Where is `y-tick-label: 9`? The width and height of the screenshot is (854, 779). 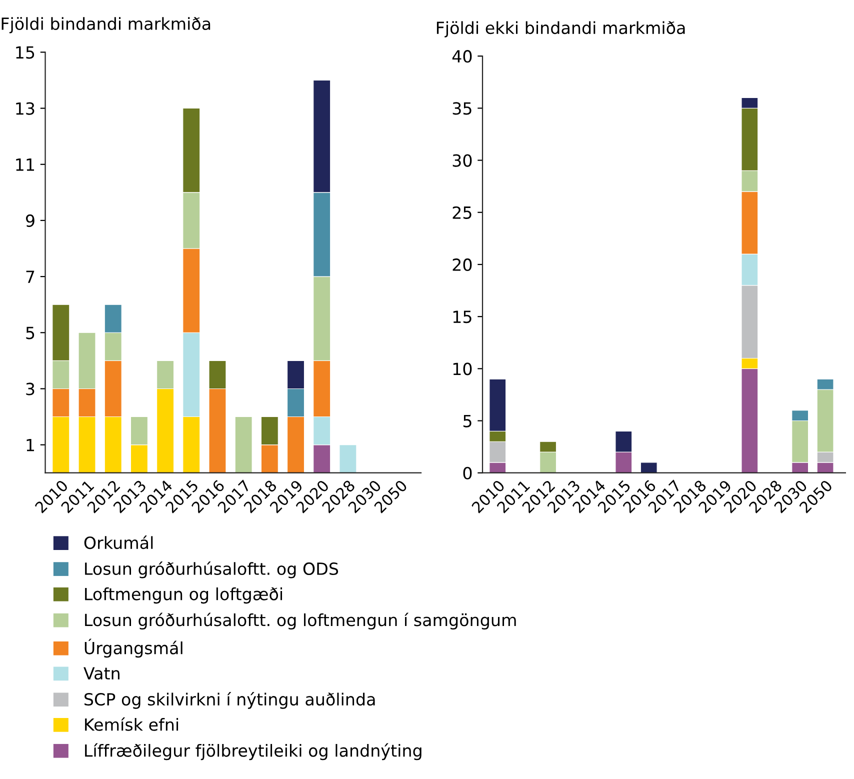 y-tick-label: 9 is located at coordinates (30, 221).